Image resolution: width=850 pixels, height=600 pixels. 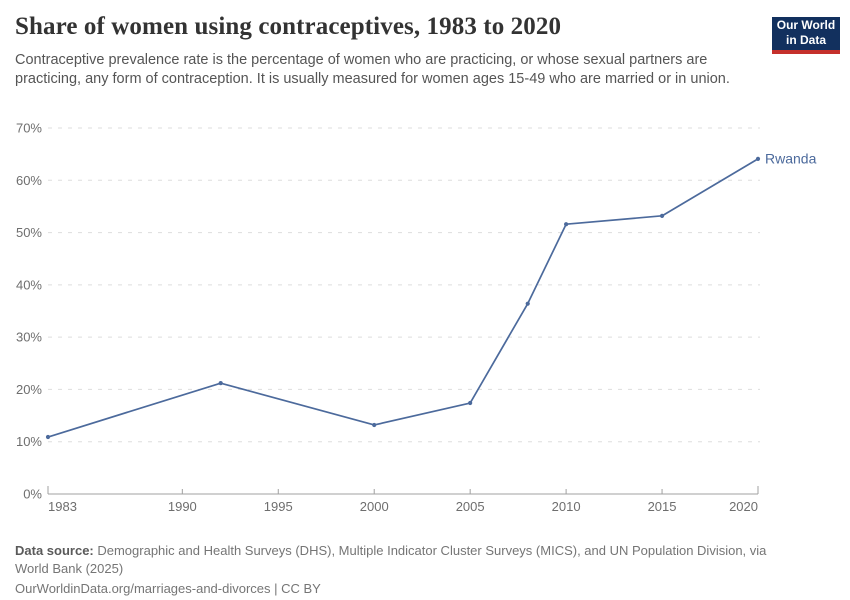 What do you see at coordinates (662, 506) in the screenshot?
I see `x-tick-label: 2015` at bounding box center [662, 506].